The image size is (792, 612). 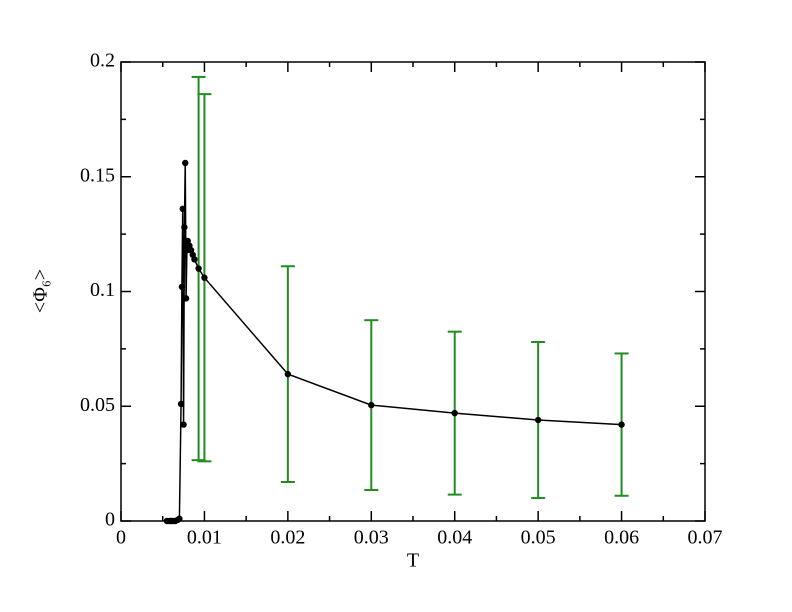 I want to click on x-tick-label: 0.04, so click(x=454, y=538).